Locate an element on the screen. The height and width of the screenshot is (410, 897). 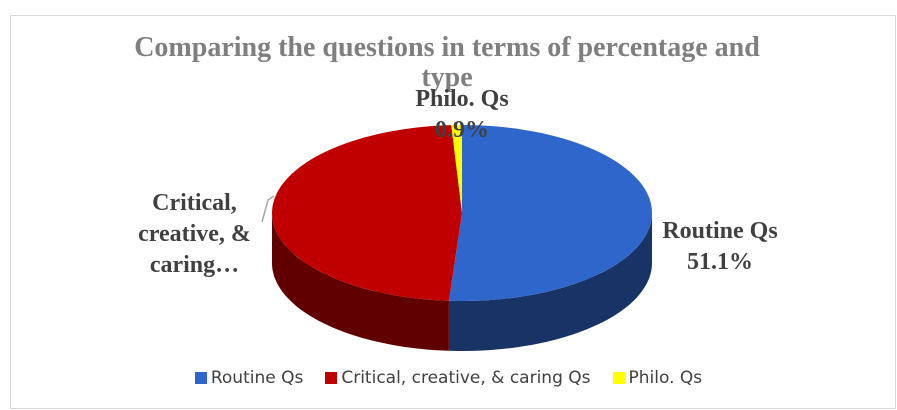
data-label-value: 0.9% is located at coordinates (462, 130).